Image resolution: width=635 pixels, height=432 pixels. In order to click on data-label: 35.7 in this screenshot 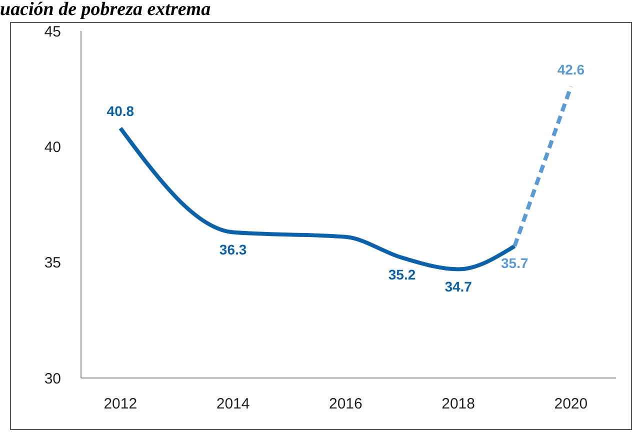, I will do `click(514, 263)`.